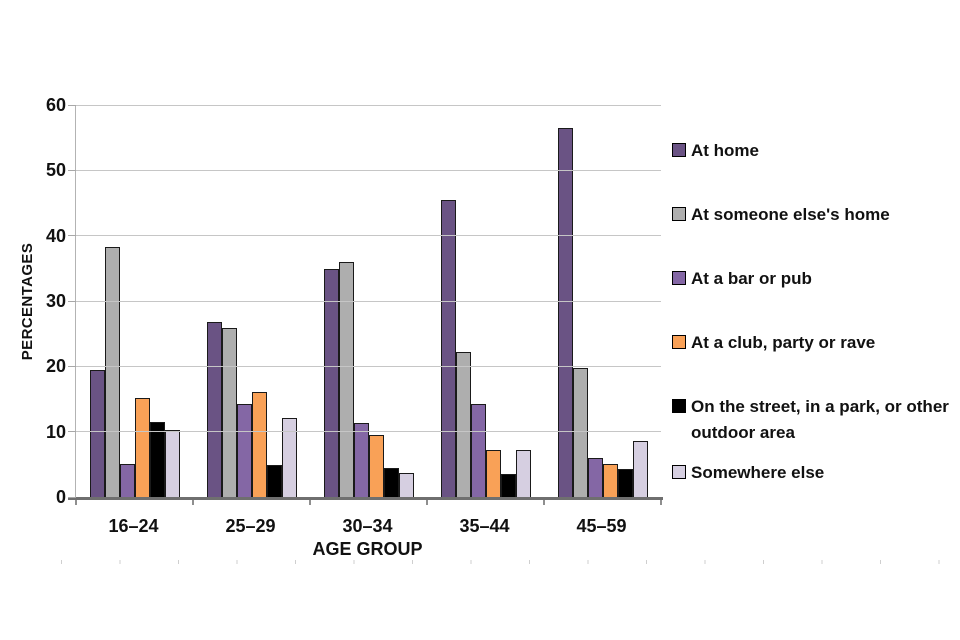  What do you see at coordinates (751, 278) in the screenshot?
I see `legend-label: At a bar or pub` at bounding box center [751, 278].